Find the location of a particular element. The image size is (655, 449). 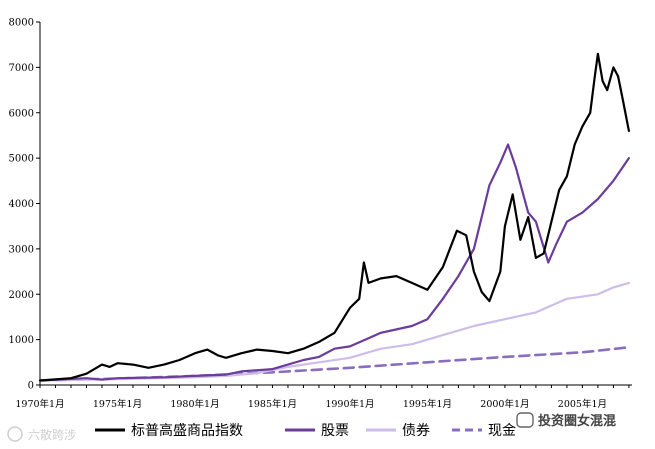

y-tick-label: 0 is located at coordinates (31, 386).